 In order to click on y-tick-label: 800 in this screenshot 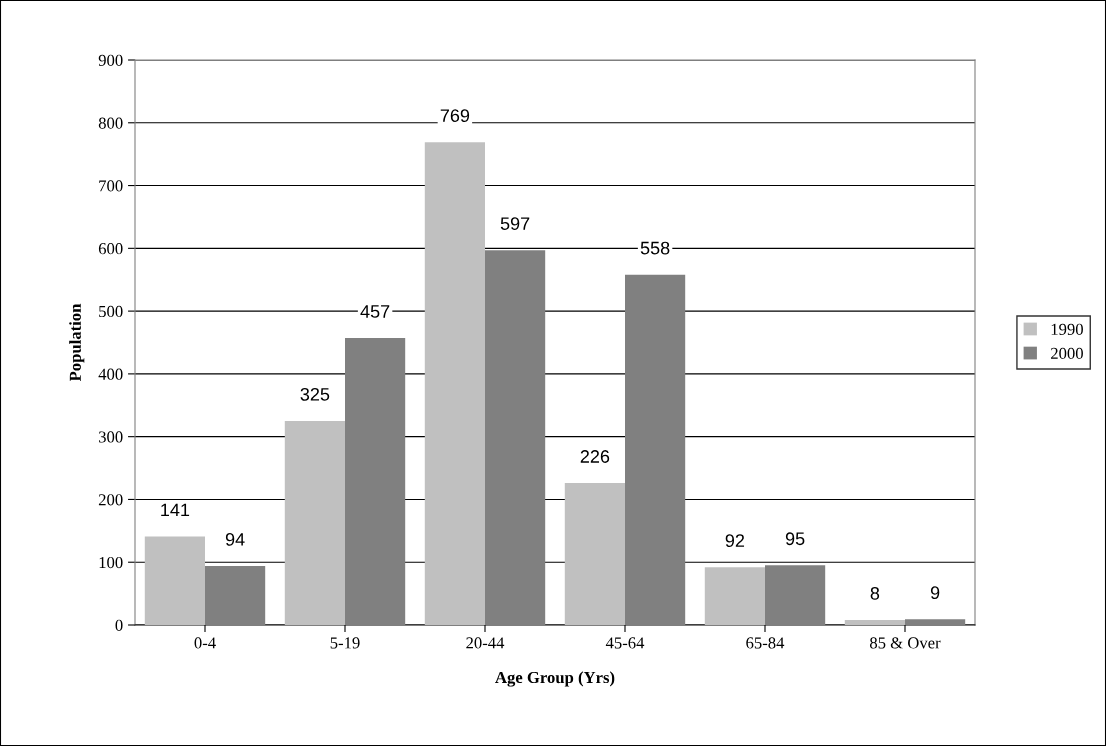, I will do `click(110, 123)`.